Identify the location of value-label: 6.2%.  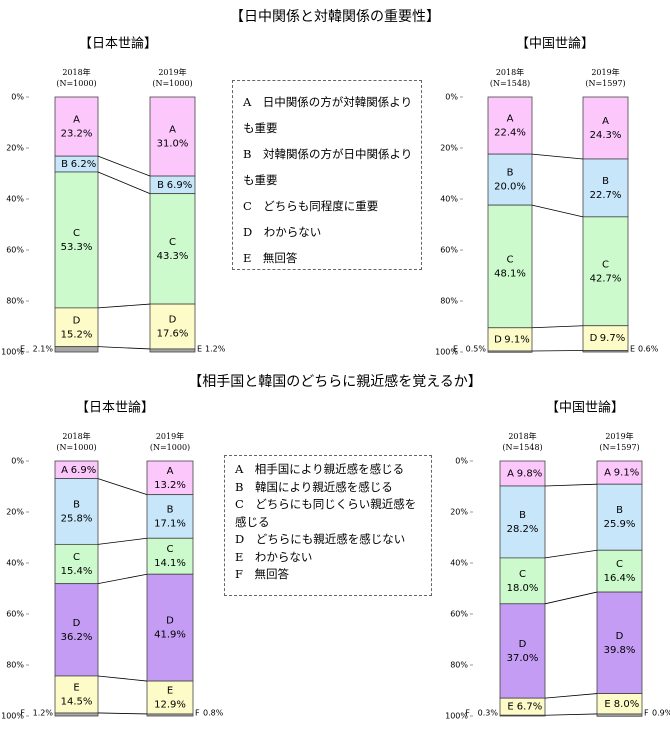
(83, 164).